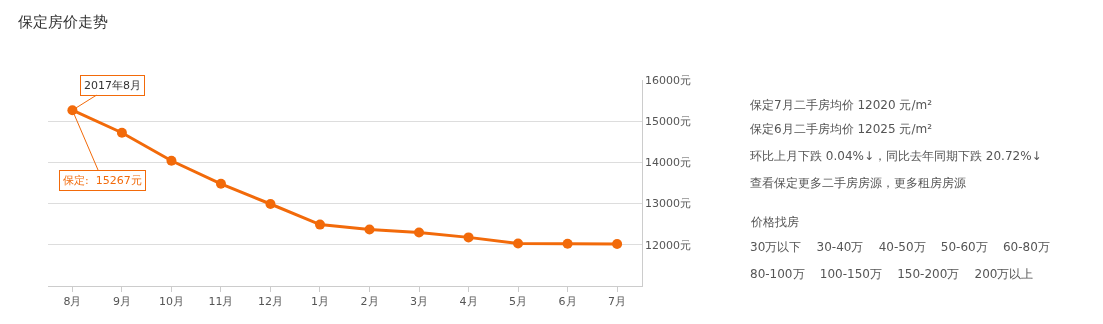  I want to click on chart-title: 保定房价走势, so click(62, 21).